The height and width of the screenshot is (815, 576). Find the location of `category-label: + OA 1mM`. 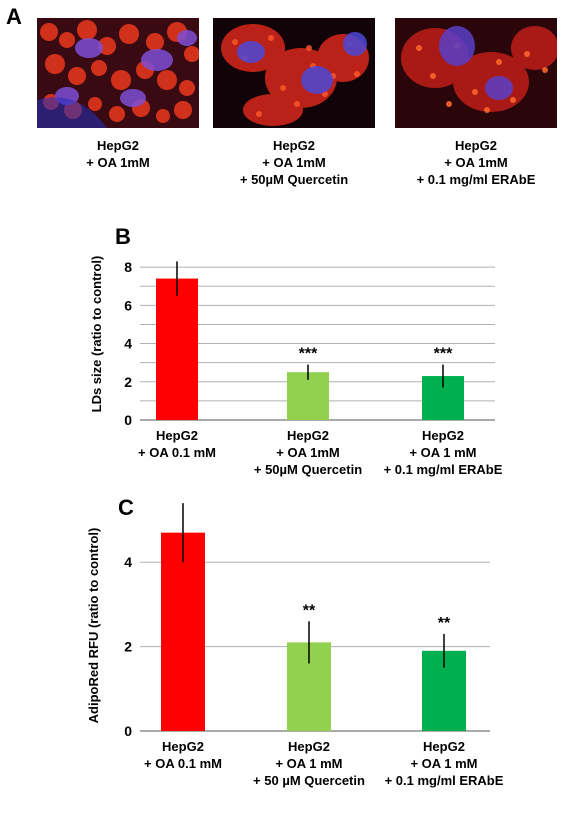

category-label: + OA 1mM is located at coordinates (307, 452).